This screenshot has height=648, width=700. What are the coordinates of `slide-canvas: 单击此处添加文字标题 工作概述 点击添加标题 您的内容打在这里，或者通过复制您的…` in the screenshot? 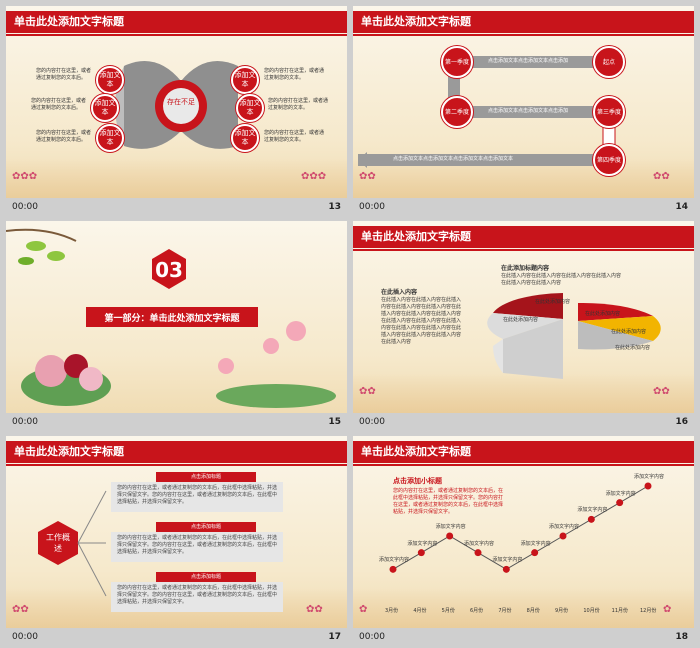 It's located at (176, 532).